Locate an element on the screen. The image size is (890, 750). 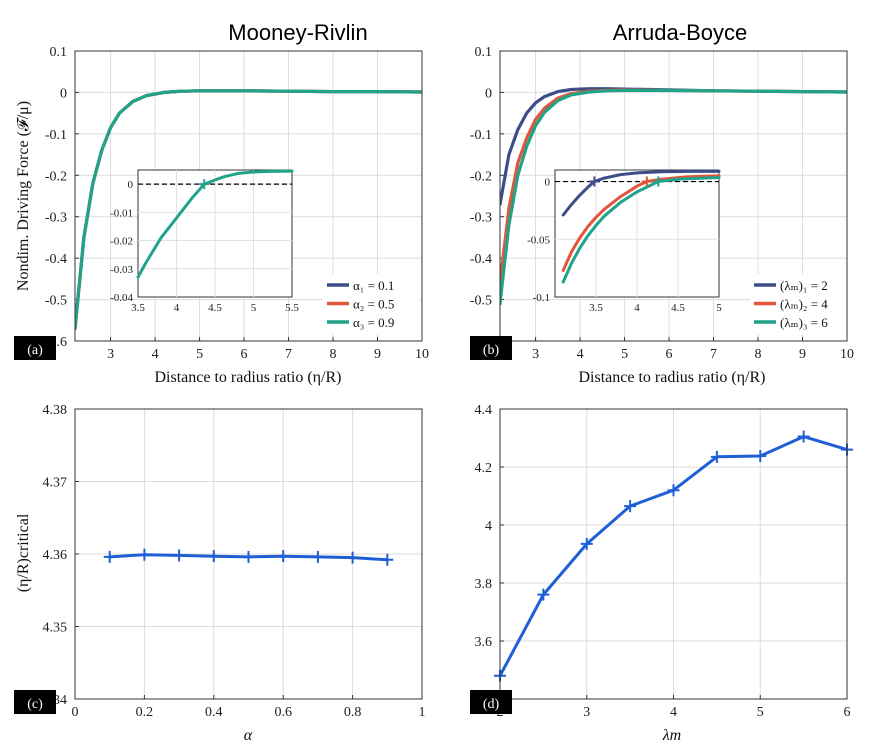
panel-label: (b) is located at coordinates (491, 350).